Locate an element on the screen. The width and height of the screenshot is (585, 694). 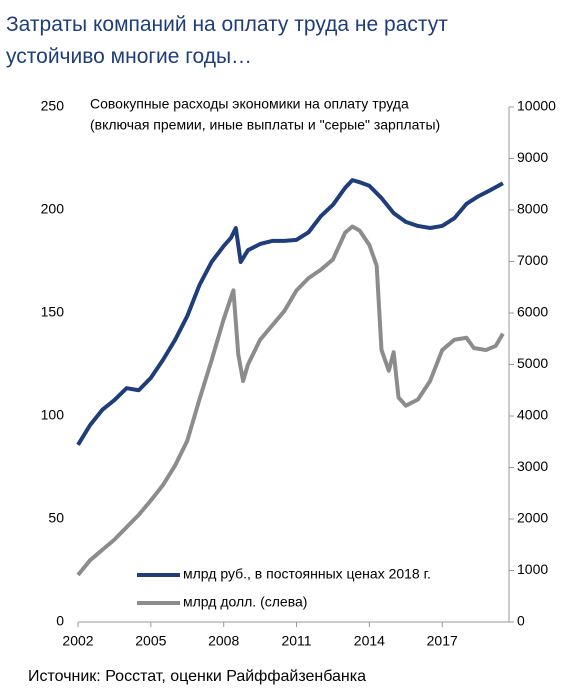
x-tick-label: 2017 is located at coordinates (442, 641).